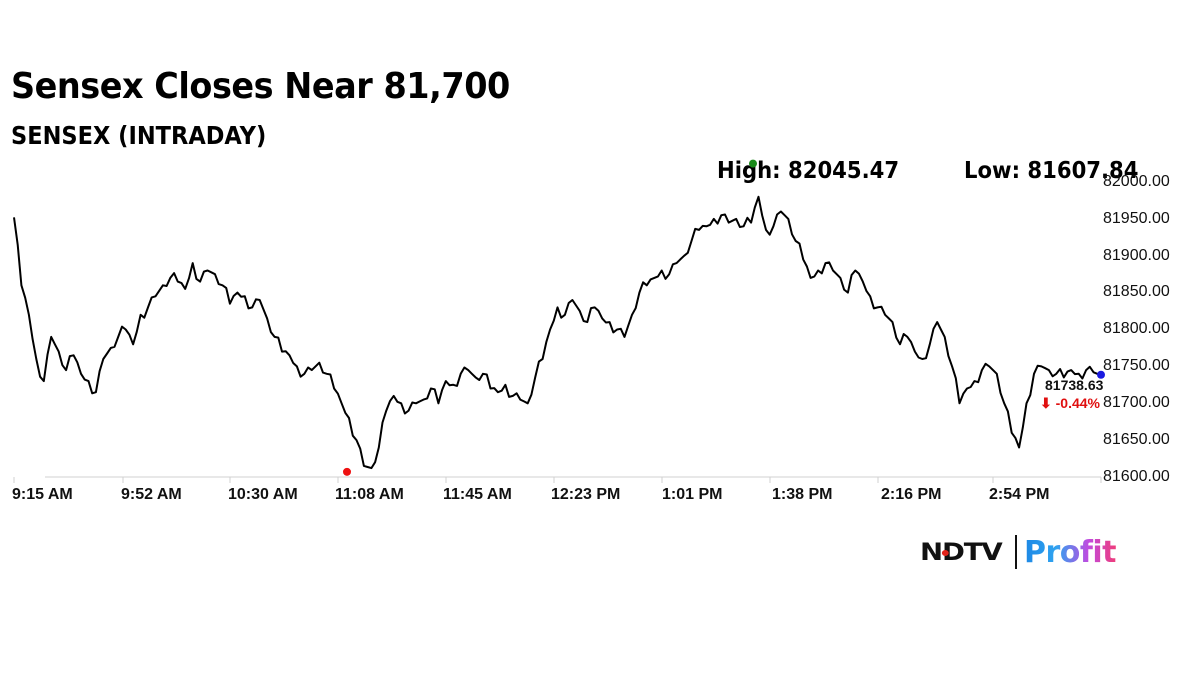 This screenshot has height=675, width=1200. I want to click on low-label: Low: 81607.84, so click(1051, 171).